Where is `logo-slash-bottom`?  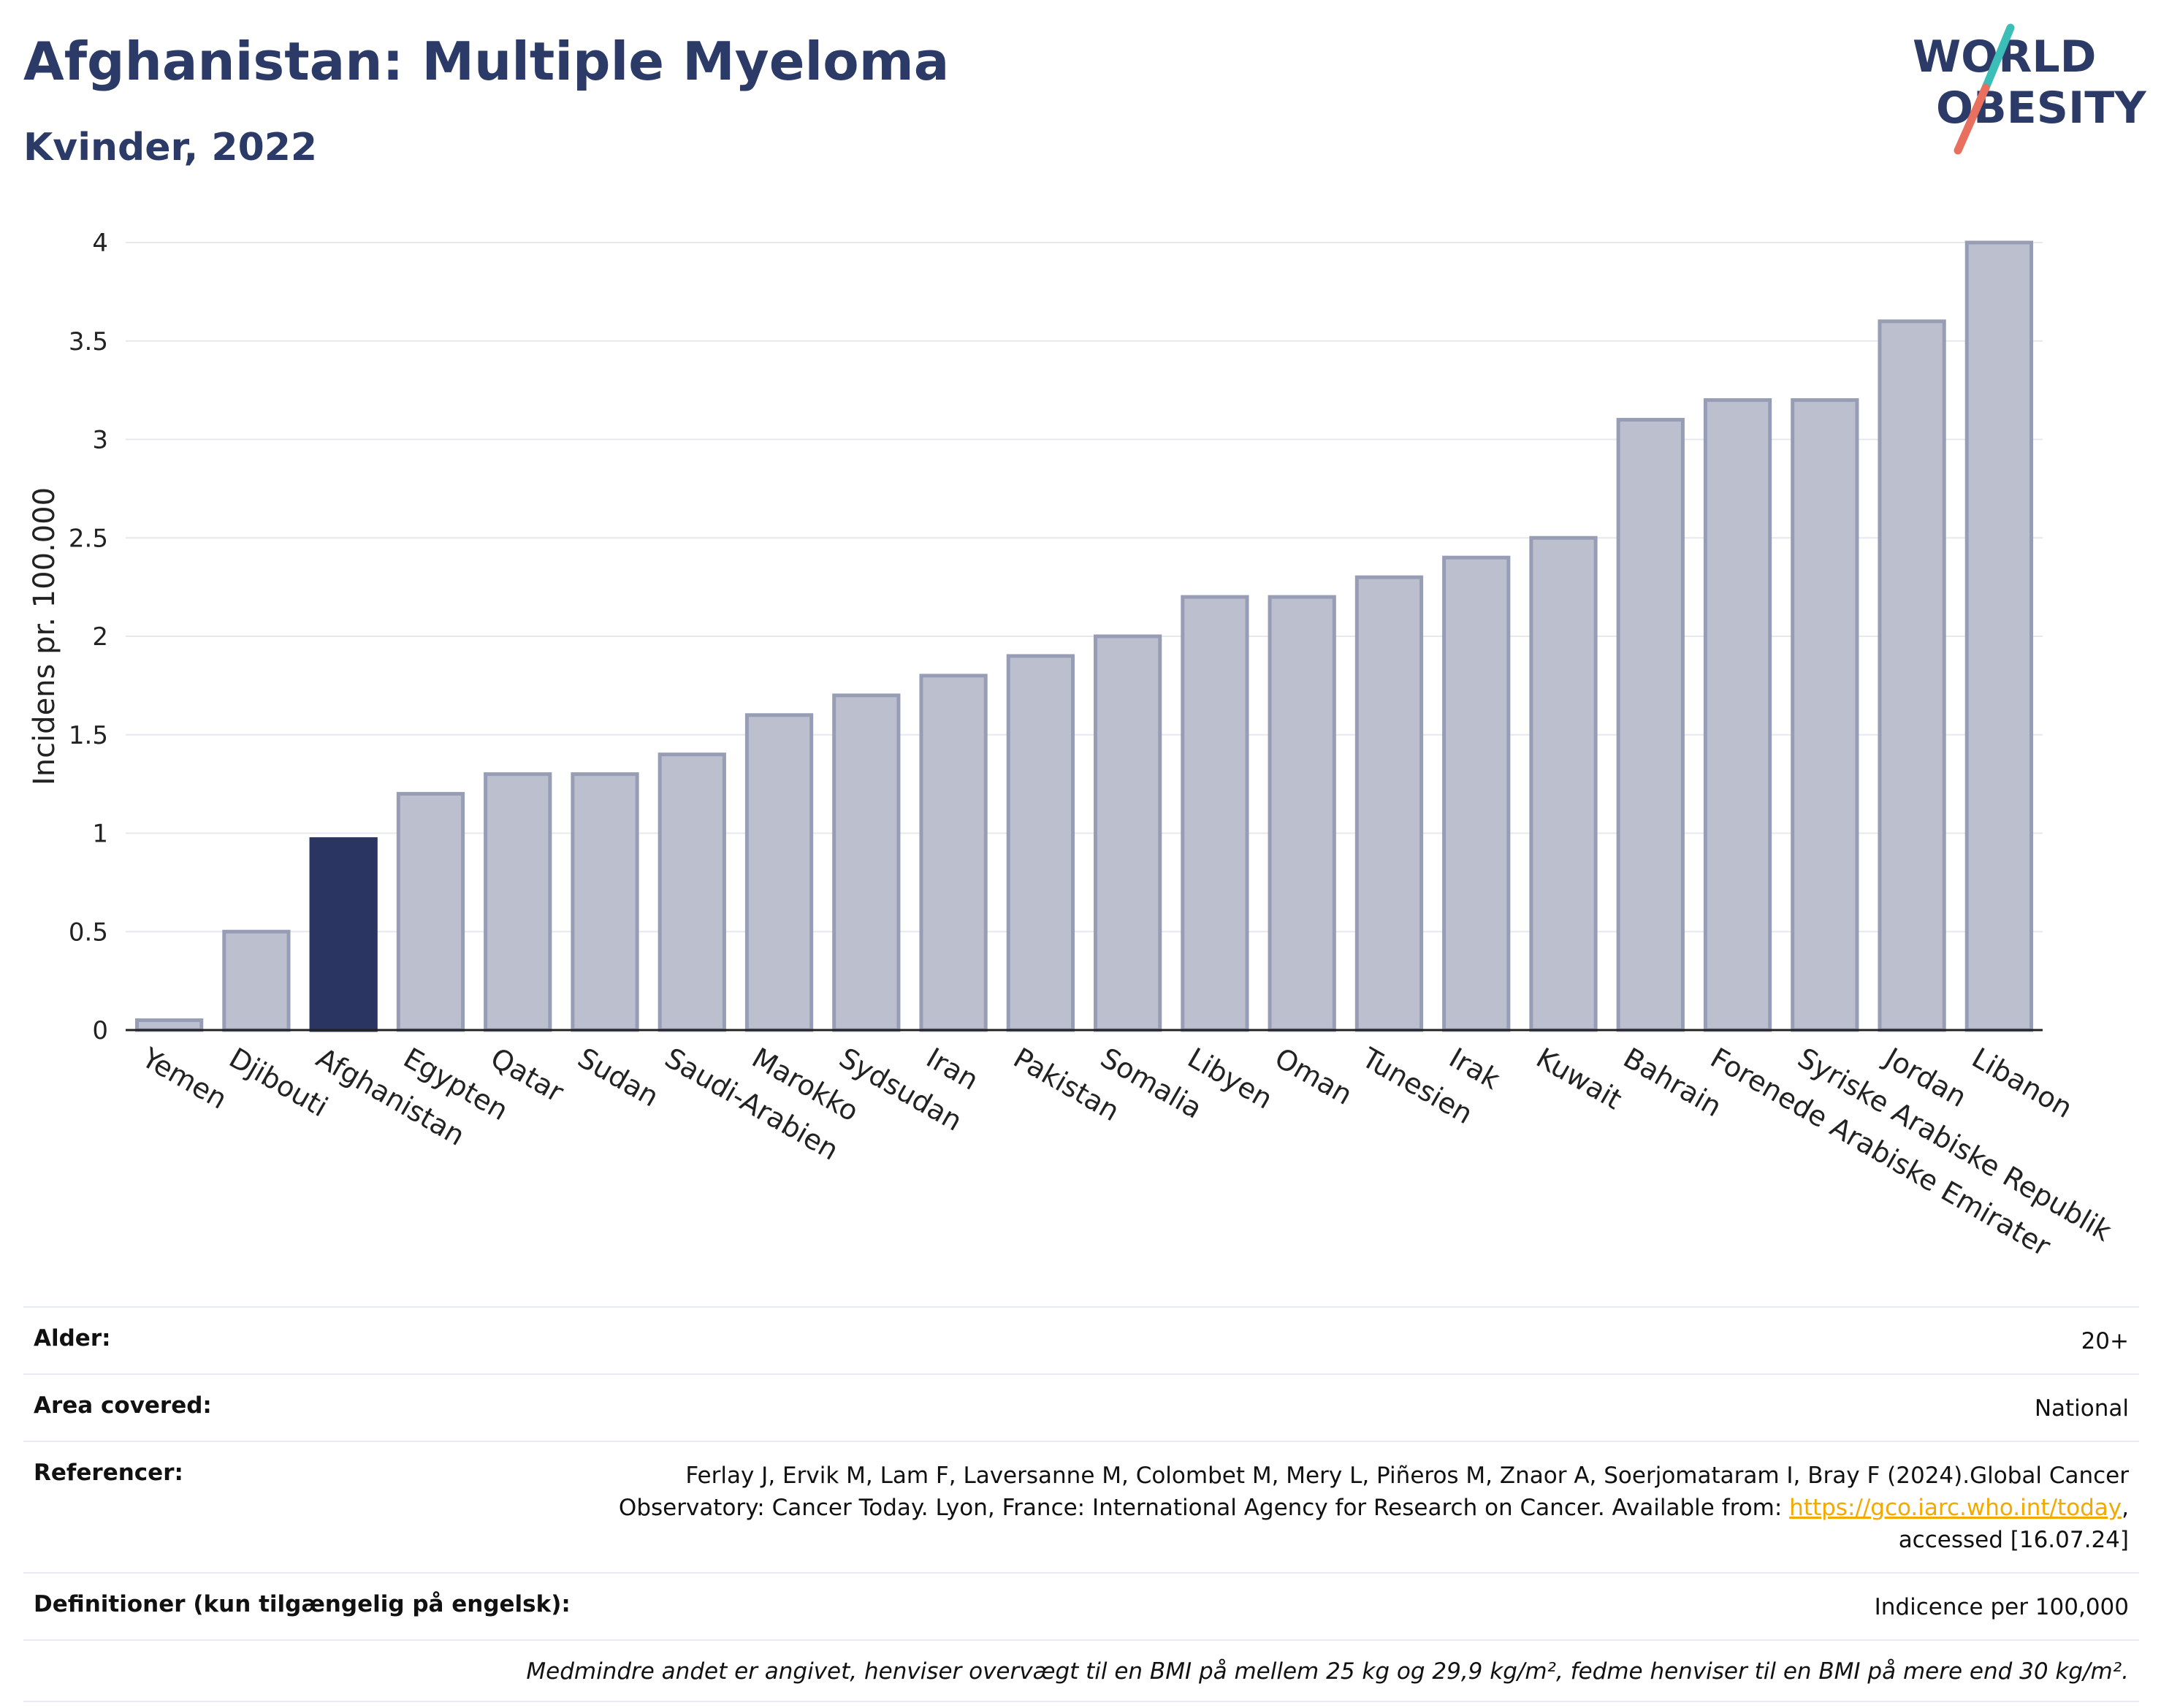
logo-slash-bottom is located at coordinates (1972, 119).